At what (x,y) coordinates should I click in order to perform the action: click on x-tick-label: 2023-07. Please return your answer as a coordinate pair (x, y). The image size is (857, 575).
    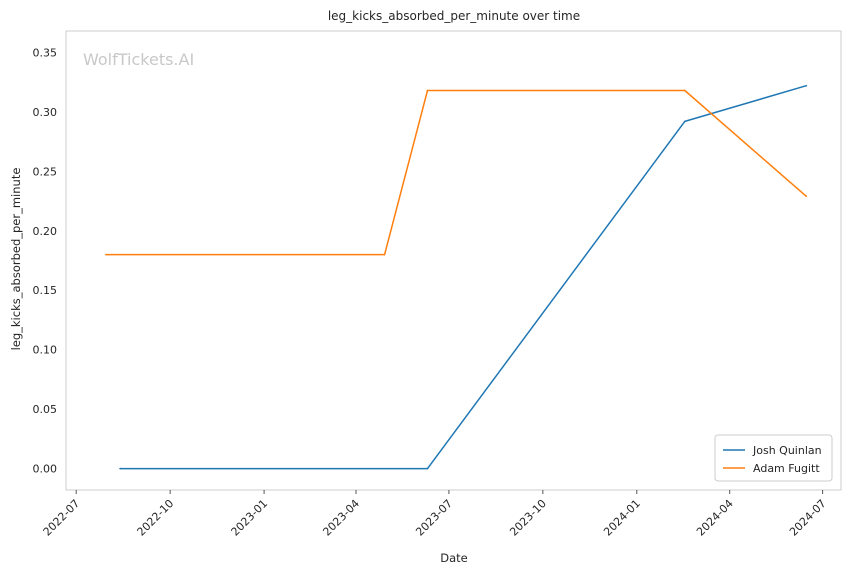
    Looking at the image, I should click on (434, 518).